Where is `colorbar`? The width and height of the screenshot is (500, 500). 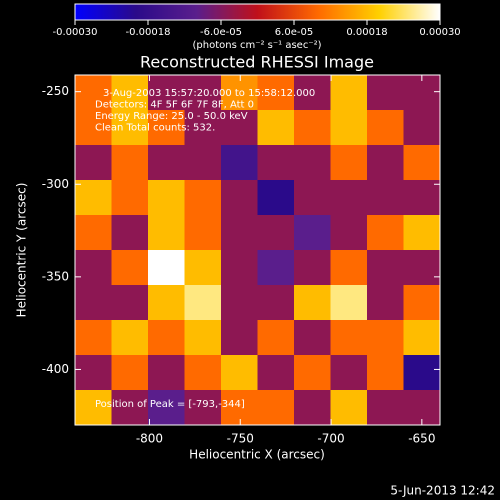
colorbar is located at coordinates (257, 12).